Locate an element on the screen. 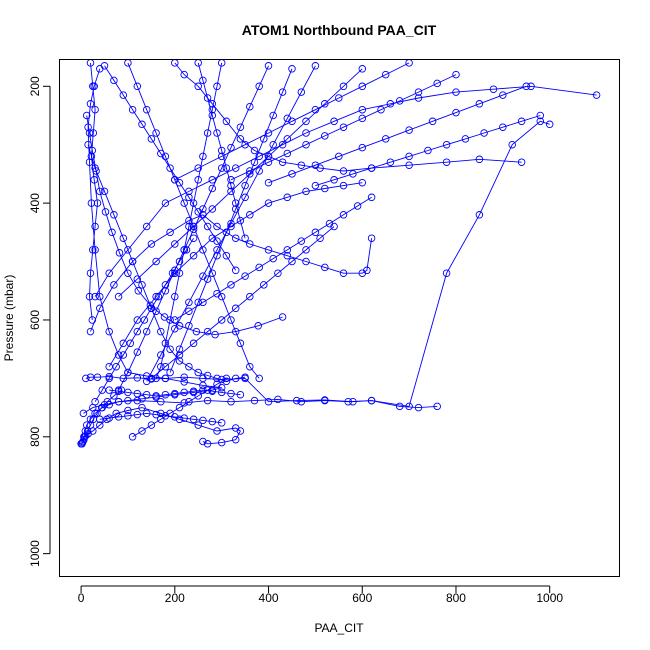 The height and width of the screenshot is (650, 650). y-tick-label: 1000 is located at coordinates (35, 553).